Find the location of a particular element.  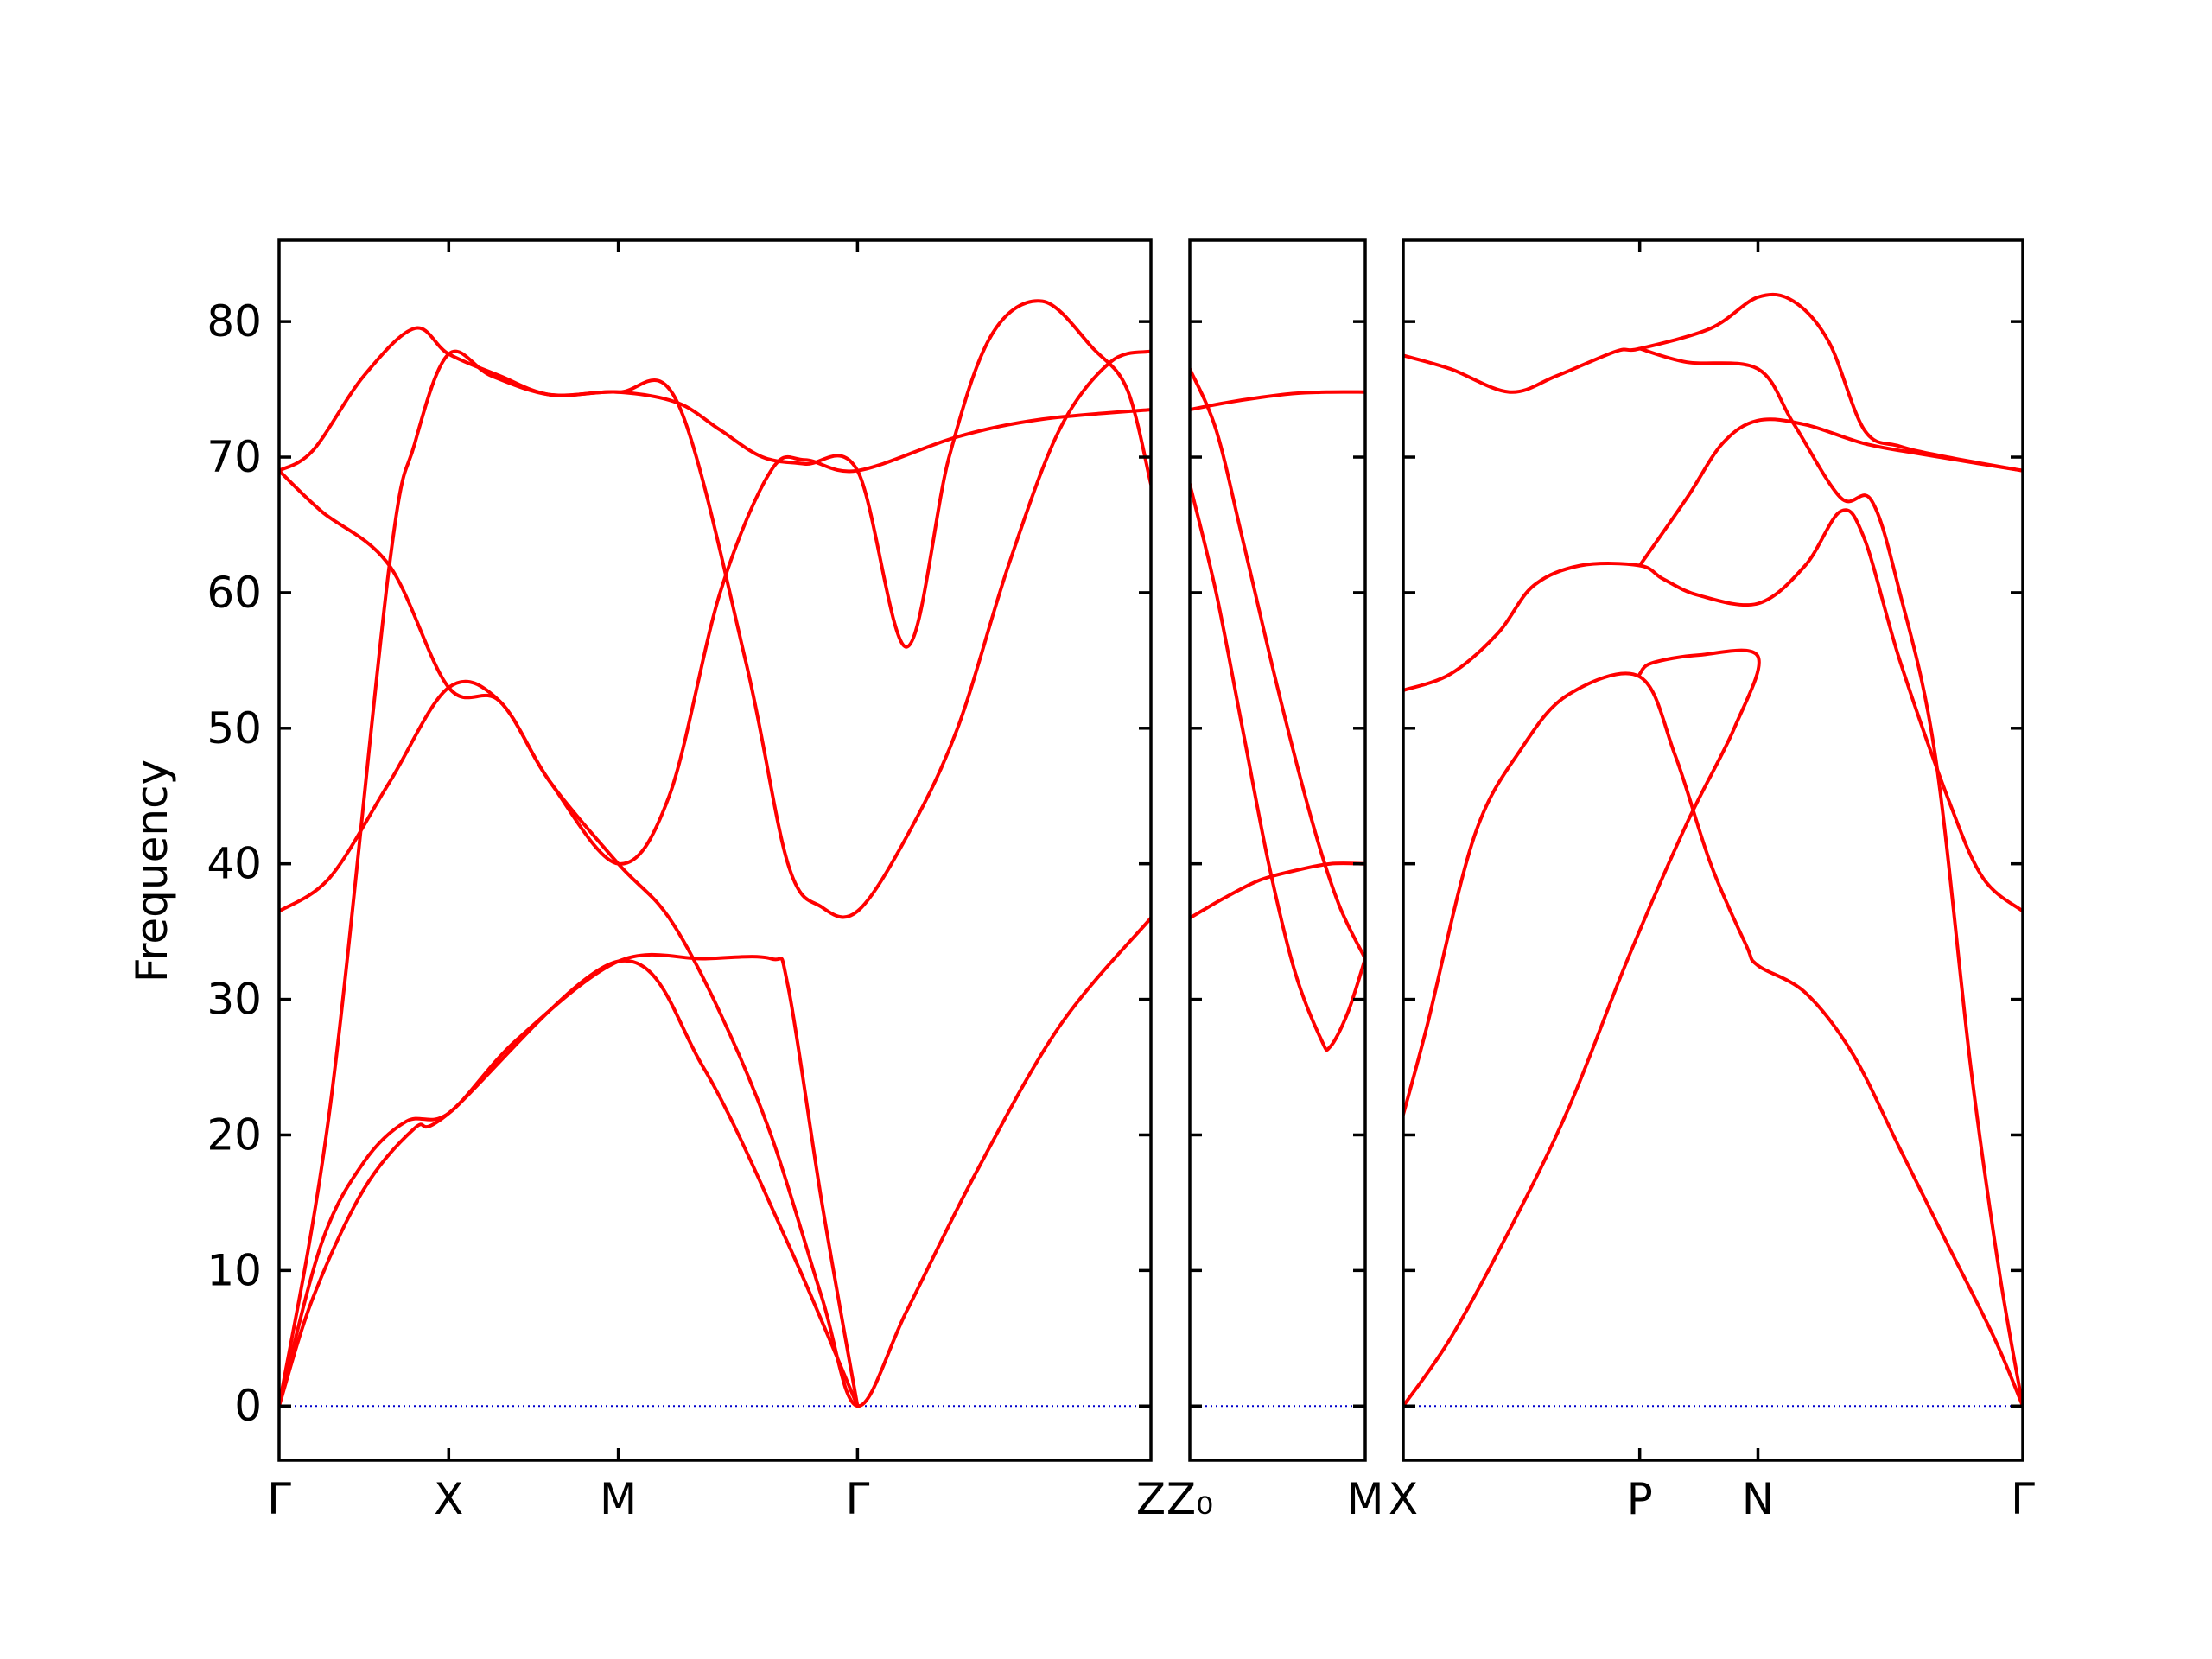

band-group is located at coordinates (1277, 709).